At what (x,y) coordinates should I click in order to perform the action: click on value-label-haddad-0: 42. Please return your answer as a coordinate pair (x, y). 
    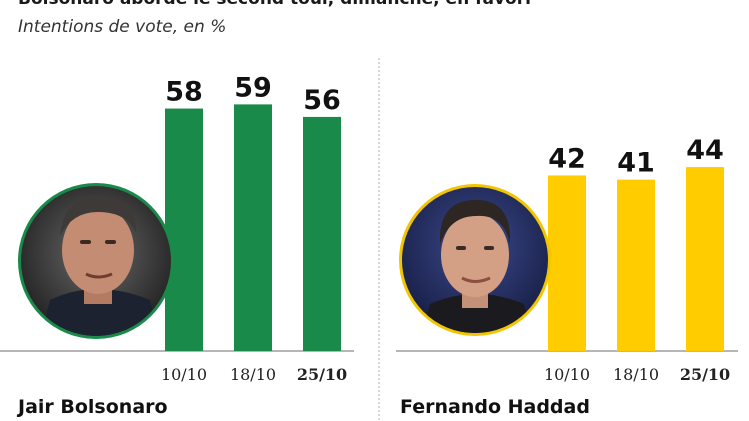
    Looking at the image, I should click on (567, 158).